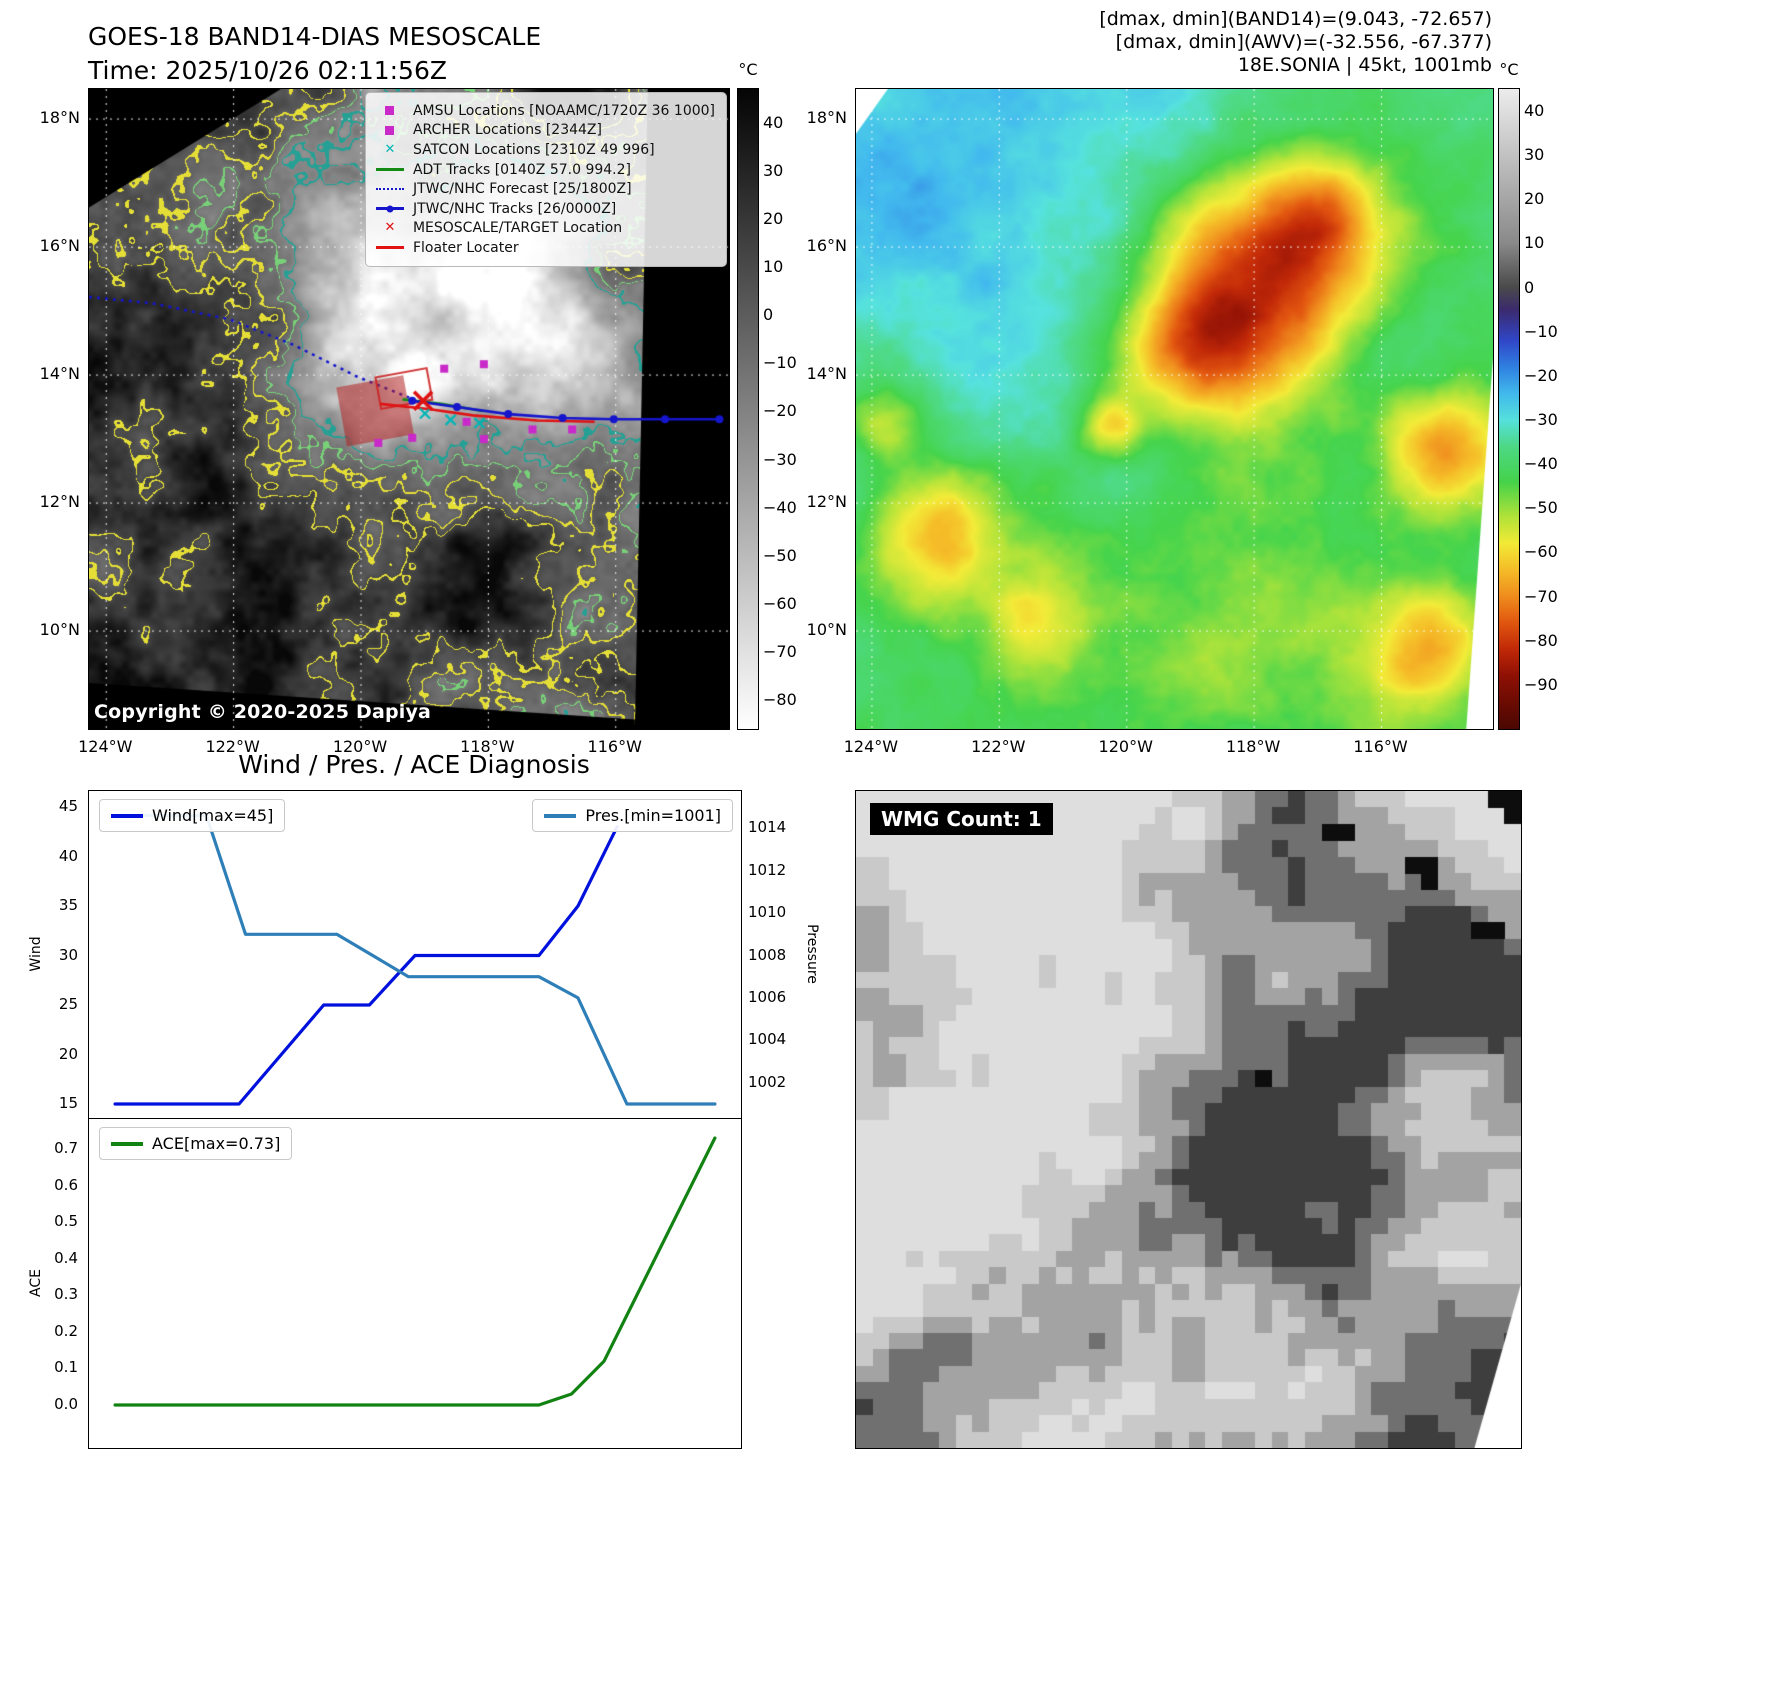  What do you see at coordinates (66, 1330) in the screenshot?
I see `ace-tick: 0.2` at bounding box center [66, 1330].